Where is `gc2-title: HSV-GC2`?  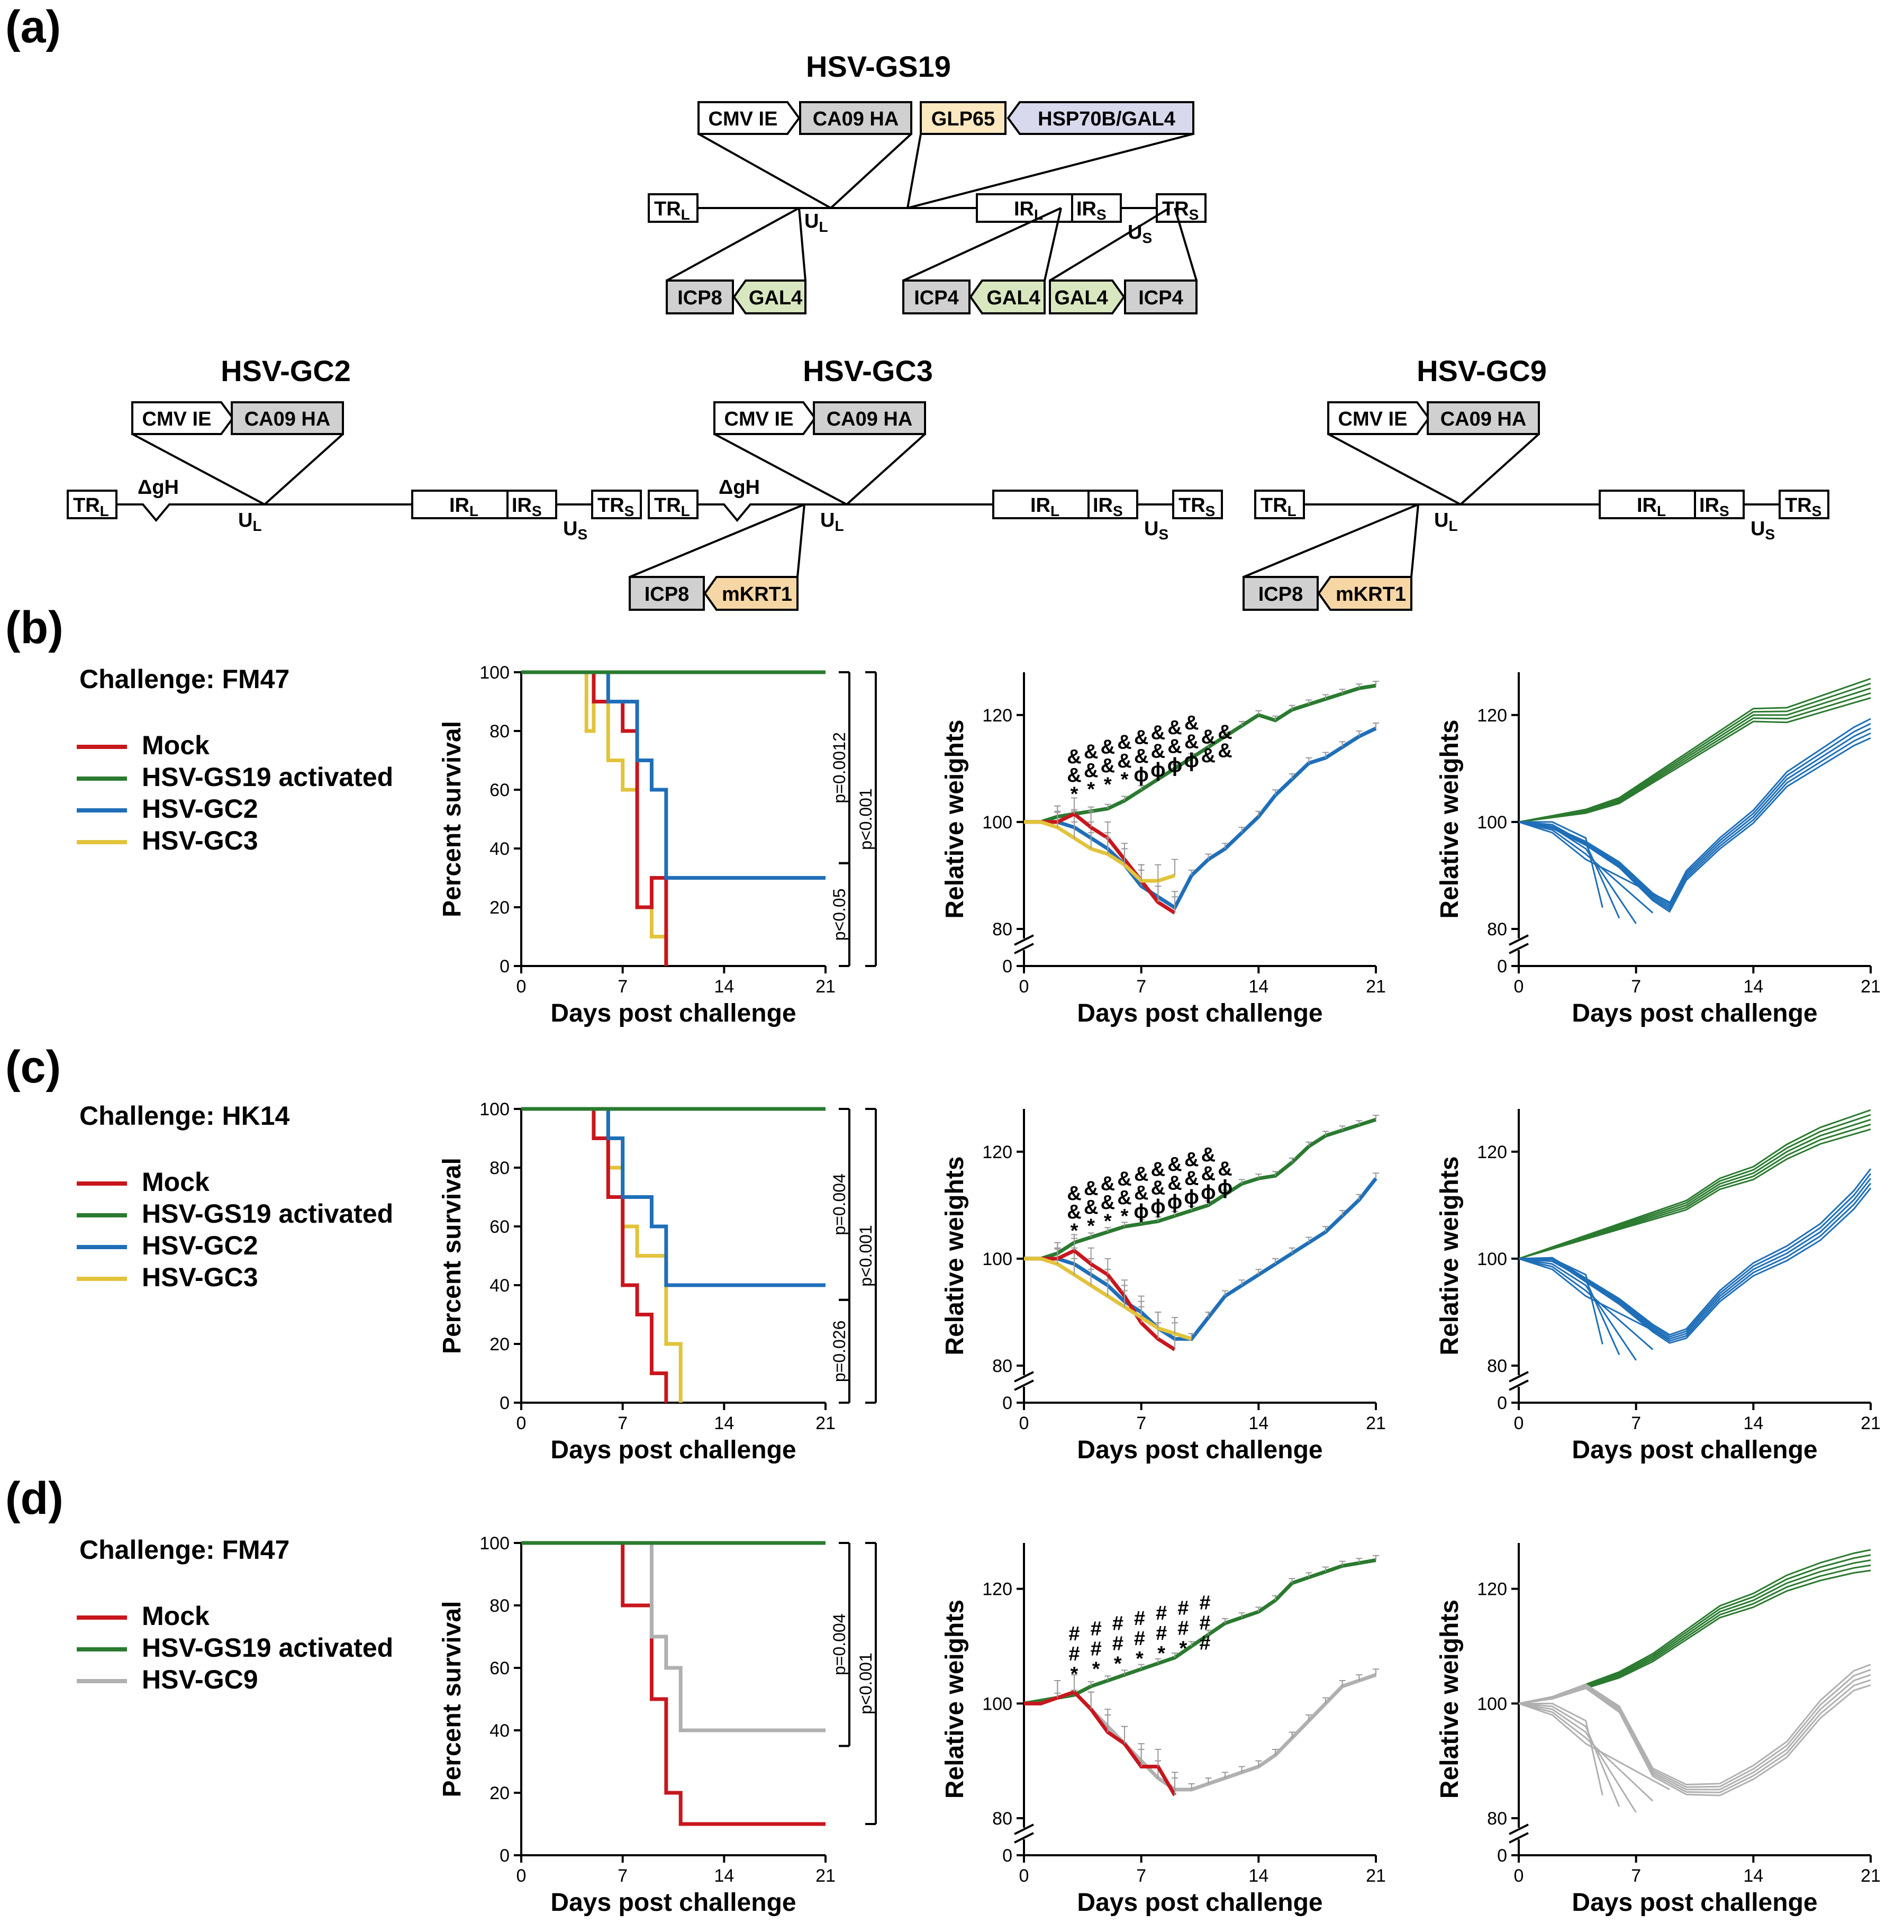
gc2-title: HSV-GC2 is located at coordinates (286, 370).